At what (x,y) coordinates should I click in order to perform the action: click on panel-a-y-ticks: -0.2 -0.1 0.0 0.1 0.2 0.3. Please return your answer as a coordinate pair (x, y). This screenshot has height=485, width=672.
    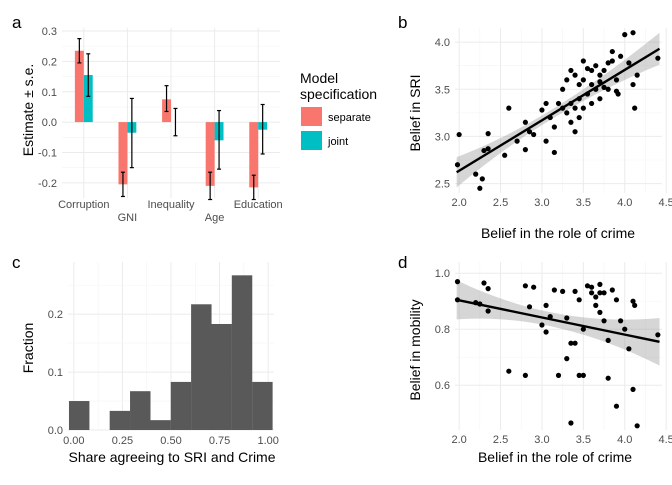
    Looking at the image, I should click on (47, 108).